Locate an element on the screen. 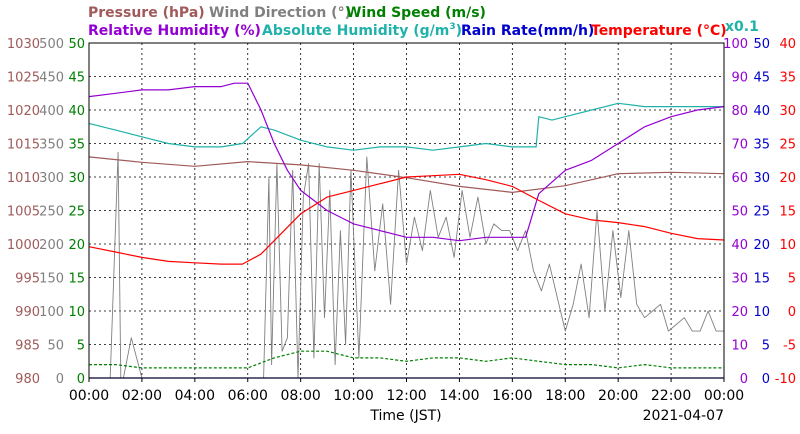 The height and width of the screenshot is (434, 800). x-tick-label: 02:00 is located at coordinates (142, 396).